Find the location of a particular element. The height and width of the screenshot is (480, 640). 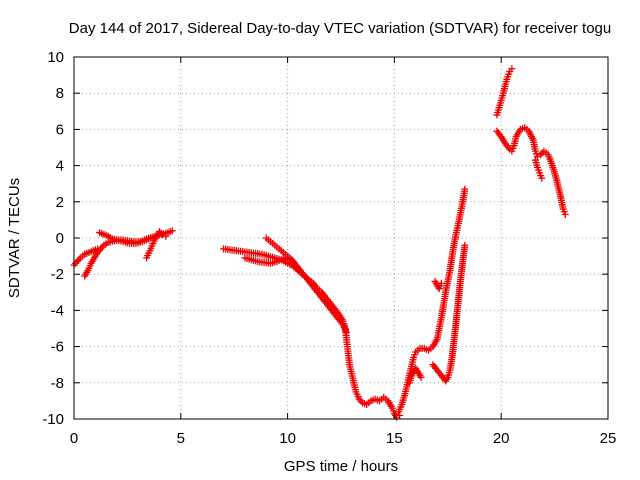

y-tick-label: -6 is located at coordinates (57, 347).